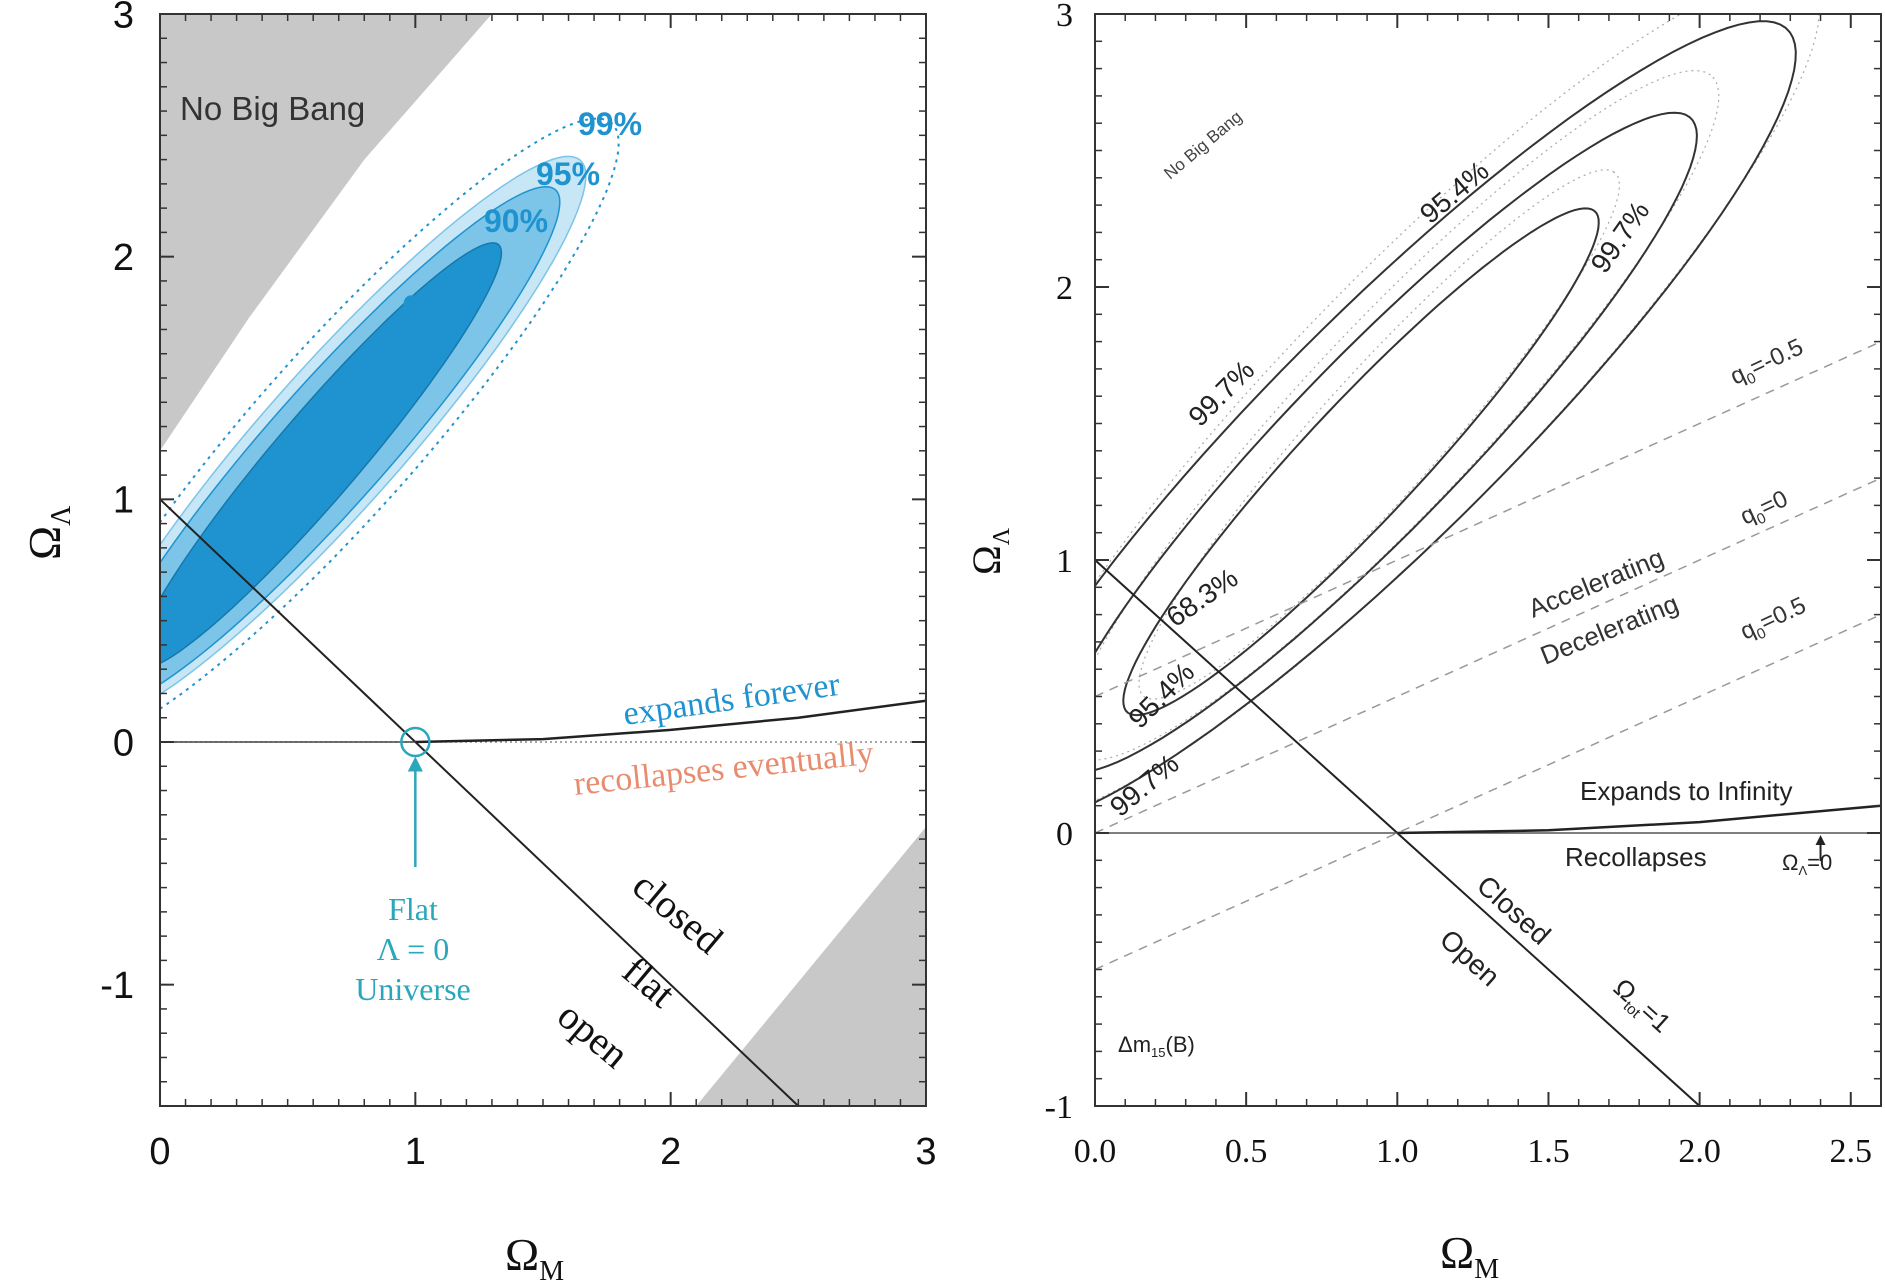 Image resolution: width=1885 pixels, height=1287 pixels. I want to click on right-x-tick-label: 1.0, so click(1397, 1151).